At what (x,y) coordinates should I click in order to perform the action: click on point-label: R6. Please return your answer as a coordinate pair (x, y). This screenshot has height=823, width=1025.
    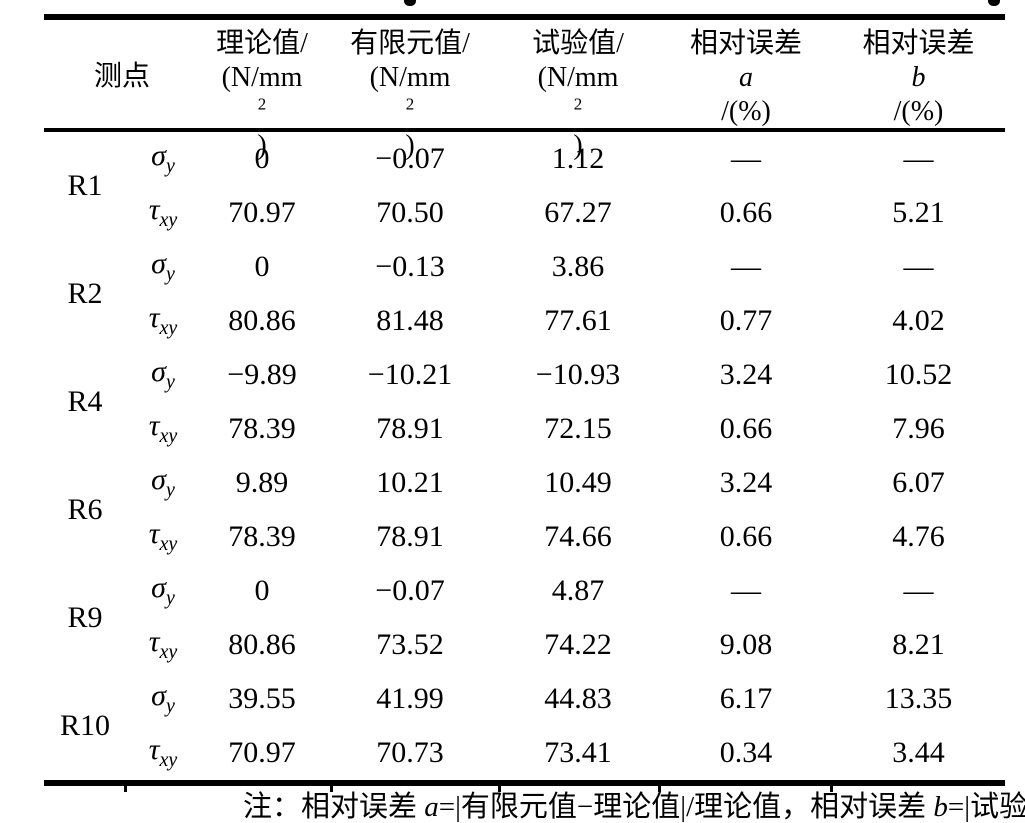
    Looking at the image, I should click on (85, 509).